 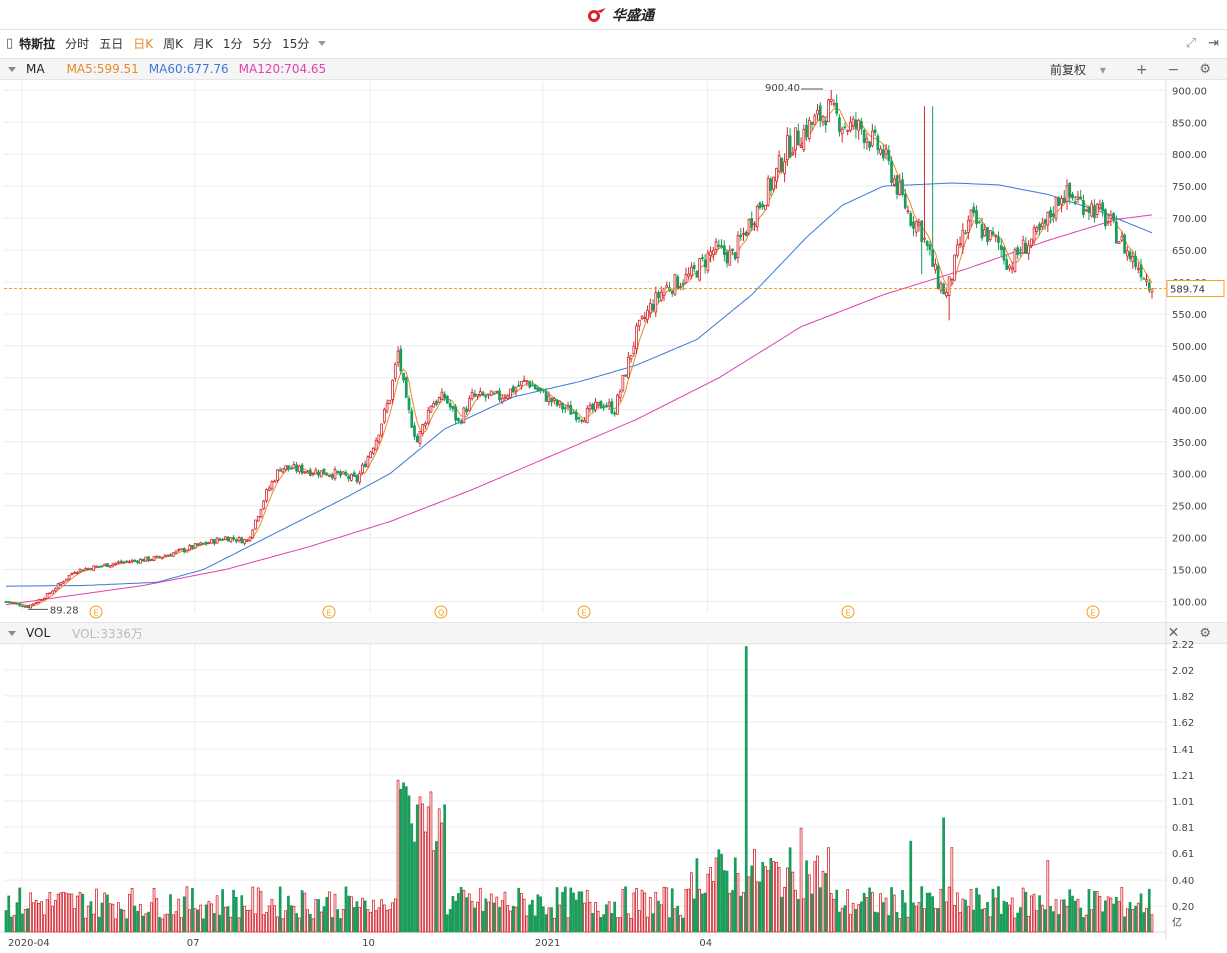 What do you see at coordinates (322, 43) in the screenshot?
I see `more-periods-icon` at bounding box center [322, 43].